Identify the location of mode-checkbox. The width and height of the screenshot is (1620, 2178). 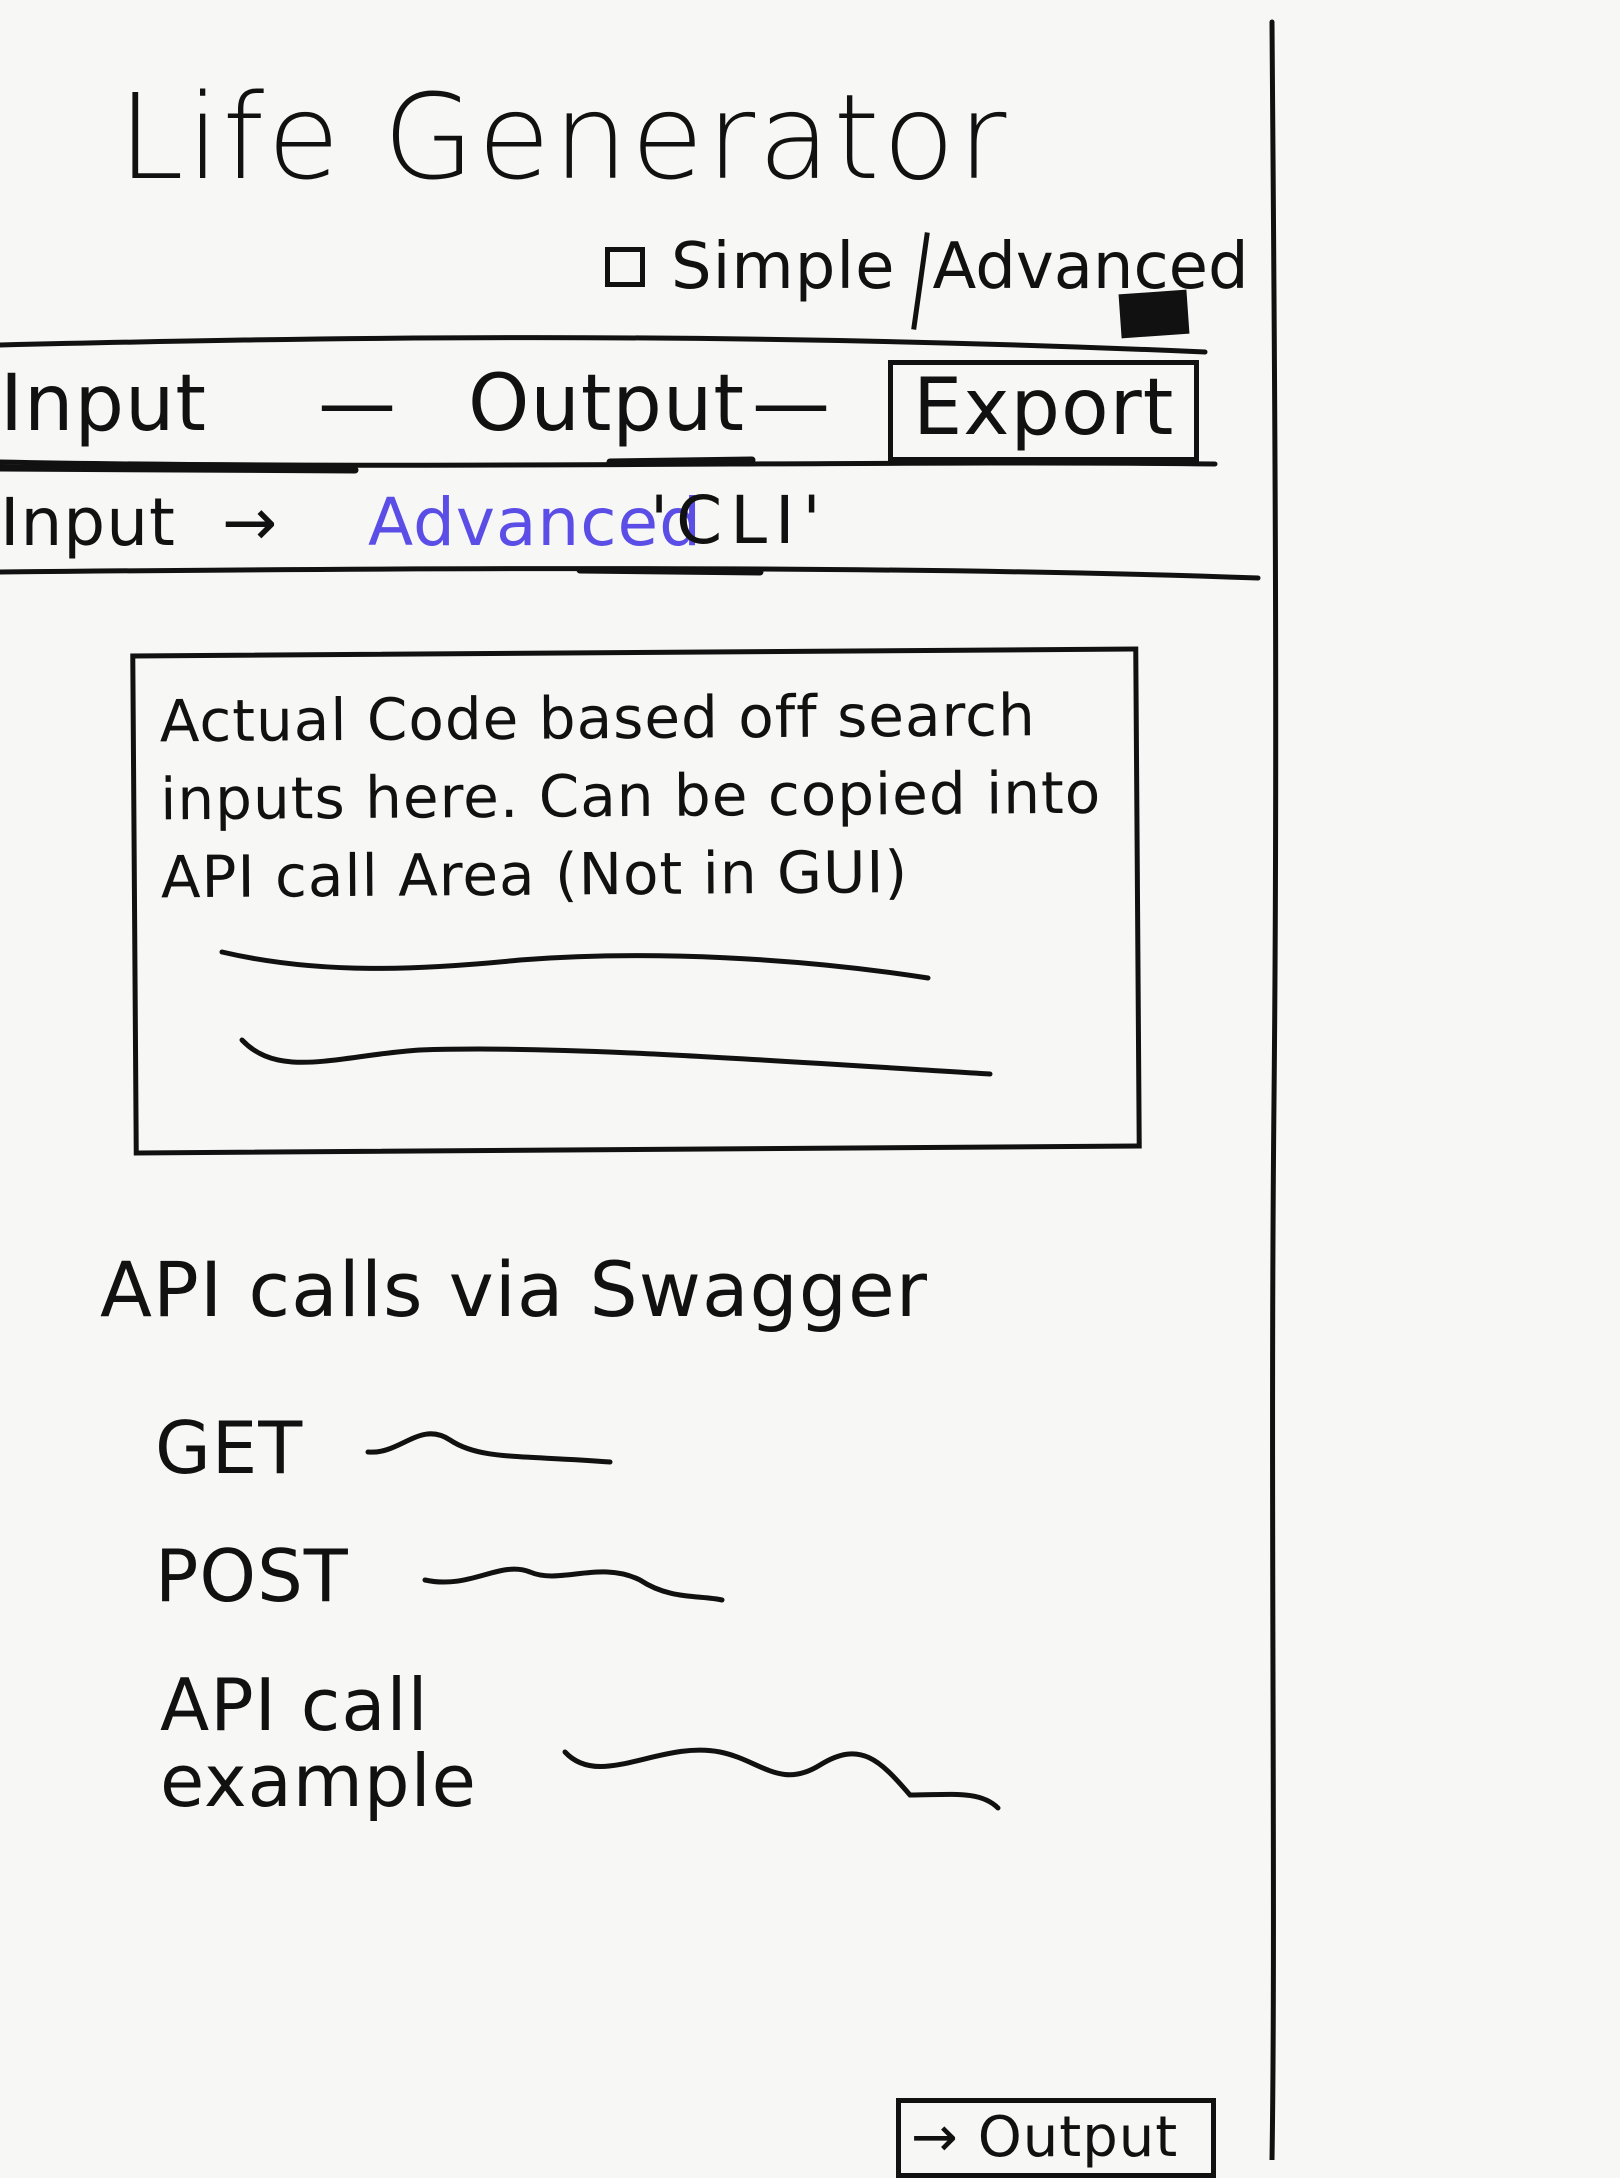
(625, 267).